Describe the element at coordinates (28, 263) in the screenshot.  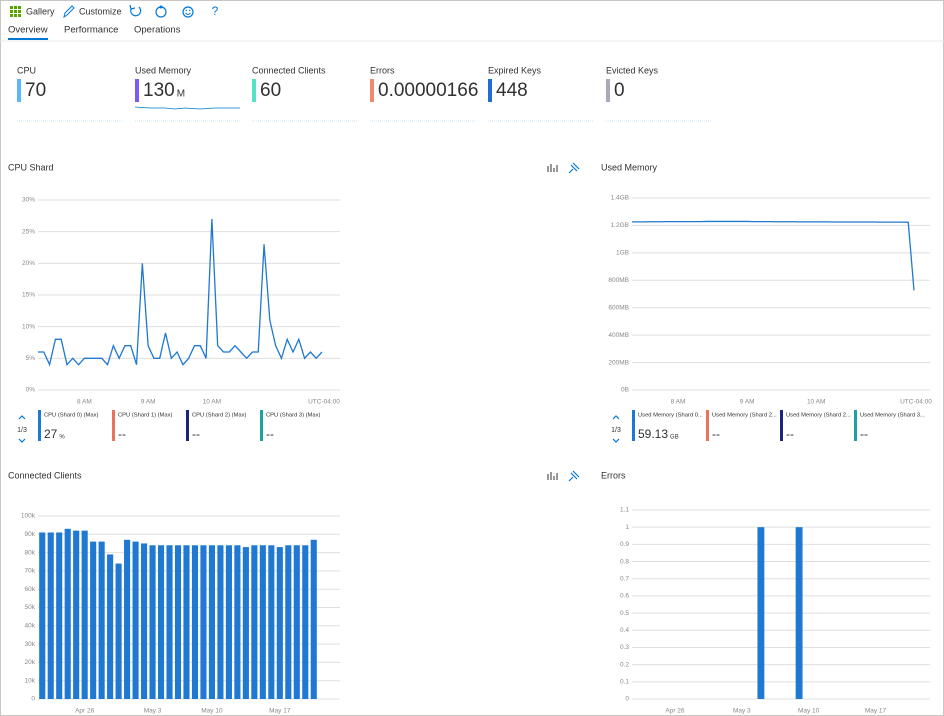
I see `y-tick-label: 20%` at that location.